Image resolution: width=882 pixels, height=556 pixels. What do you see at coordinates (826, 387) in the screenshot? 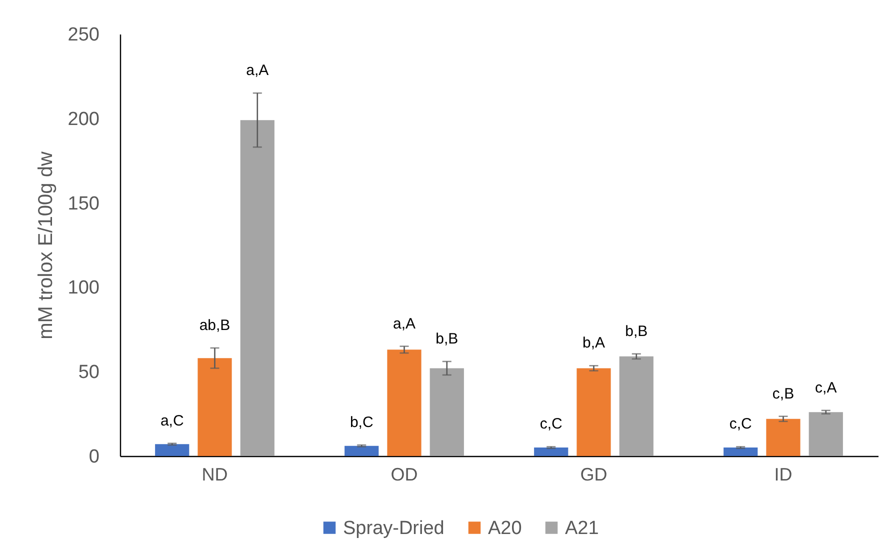
I see `data-label: c,A` at bounding box center [826, 387].